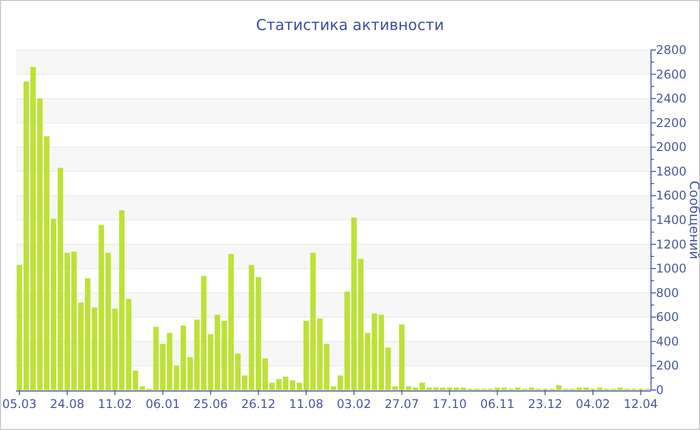 This screenshot has width=700, height=430. What do you see at coordinates (449, 404) in the screenshot?
I see `x-tick-label: 17.10` at bounding box center [449, 404].